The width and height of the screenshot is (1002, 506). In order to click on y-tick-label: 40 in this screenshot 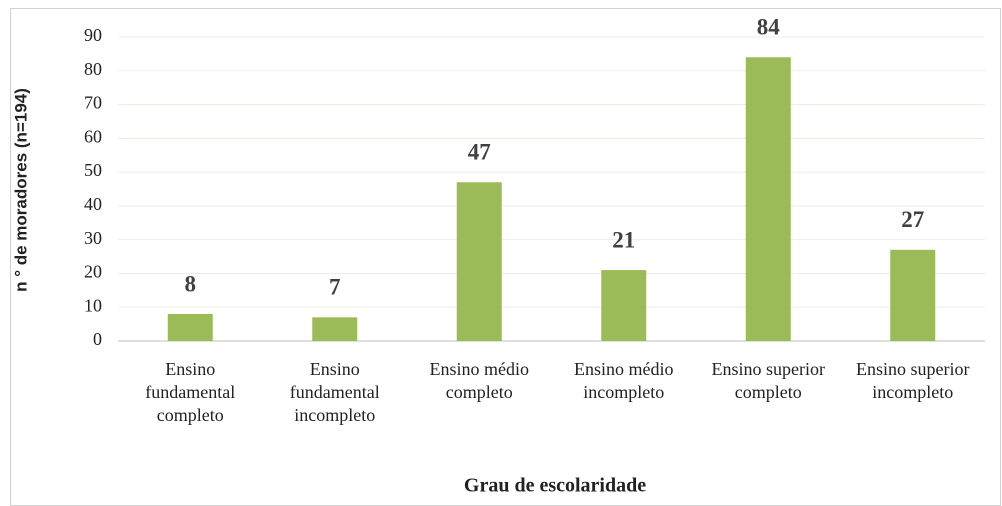, I will do `click(93, 204)`.